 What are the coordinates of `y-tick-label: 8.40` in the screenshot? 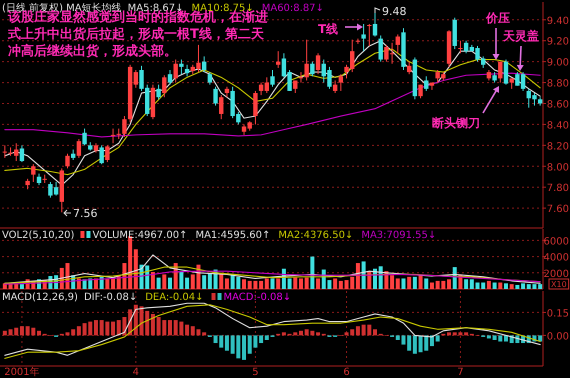 It's located at (557, 126).